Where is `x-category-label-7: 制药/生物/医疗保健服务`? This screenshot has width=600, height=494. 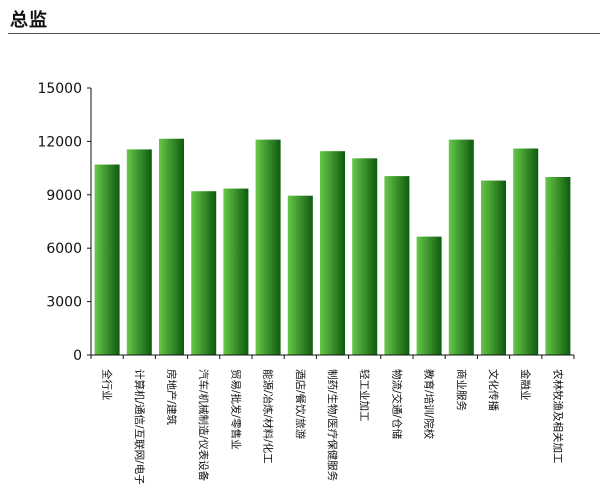 x-category-label-7: 制药/生物/医疗保健服务 is located at coordinates (332, 425).